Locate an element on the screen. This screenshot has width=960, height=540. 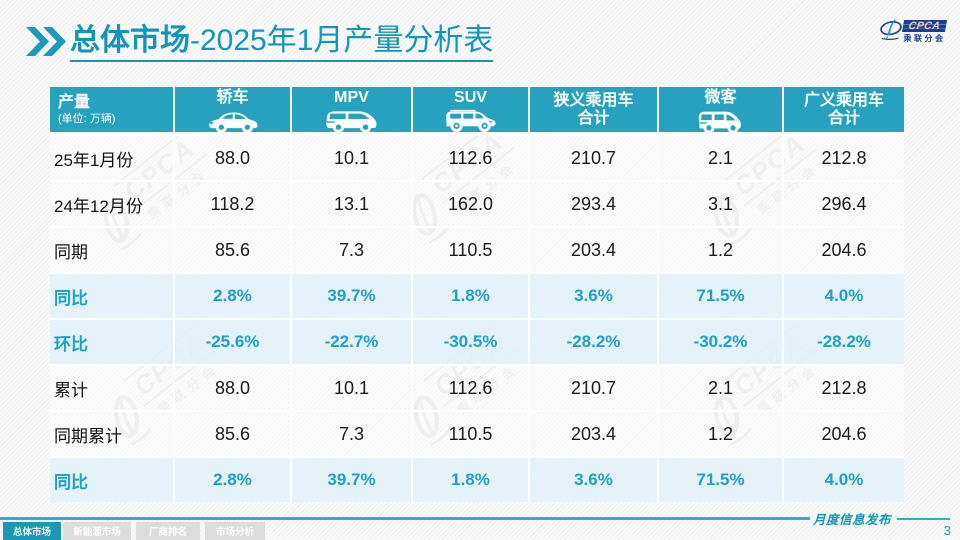
header-cell: 轿车 is located at coordinates (233, 110).